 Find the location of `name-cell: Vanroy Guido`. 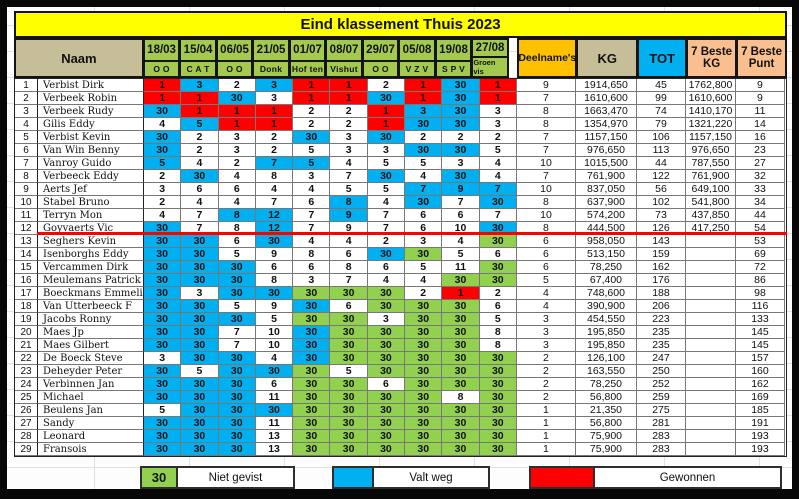

name-cell: Vanroy Guido is located at coordinates (91, 163).